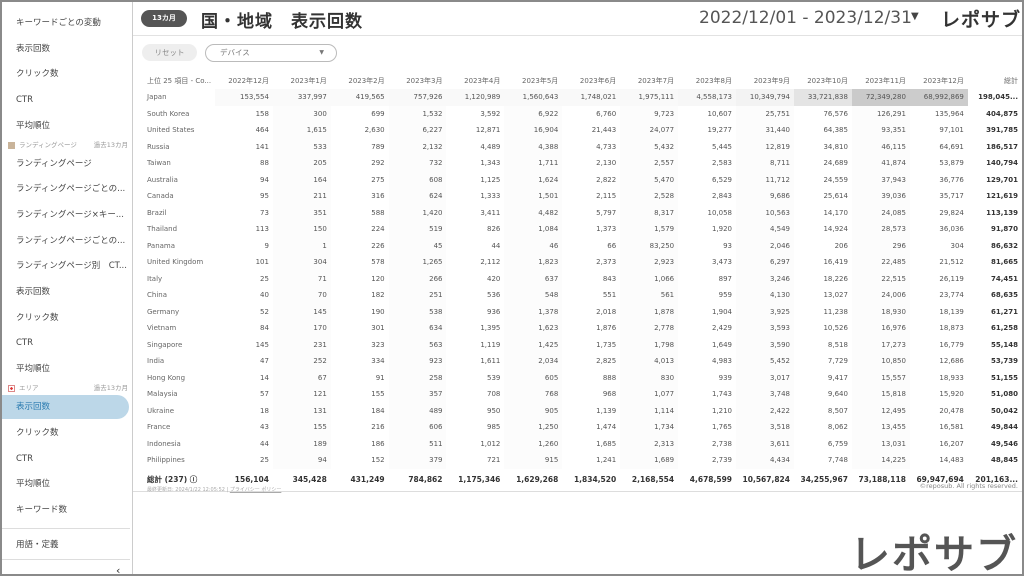 This screenshot has height=580, width=1024. I want to click on row-total: 86,632, so click(1004, 245).